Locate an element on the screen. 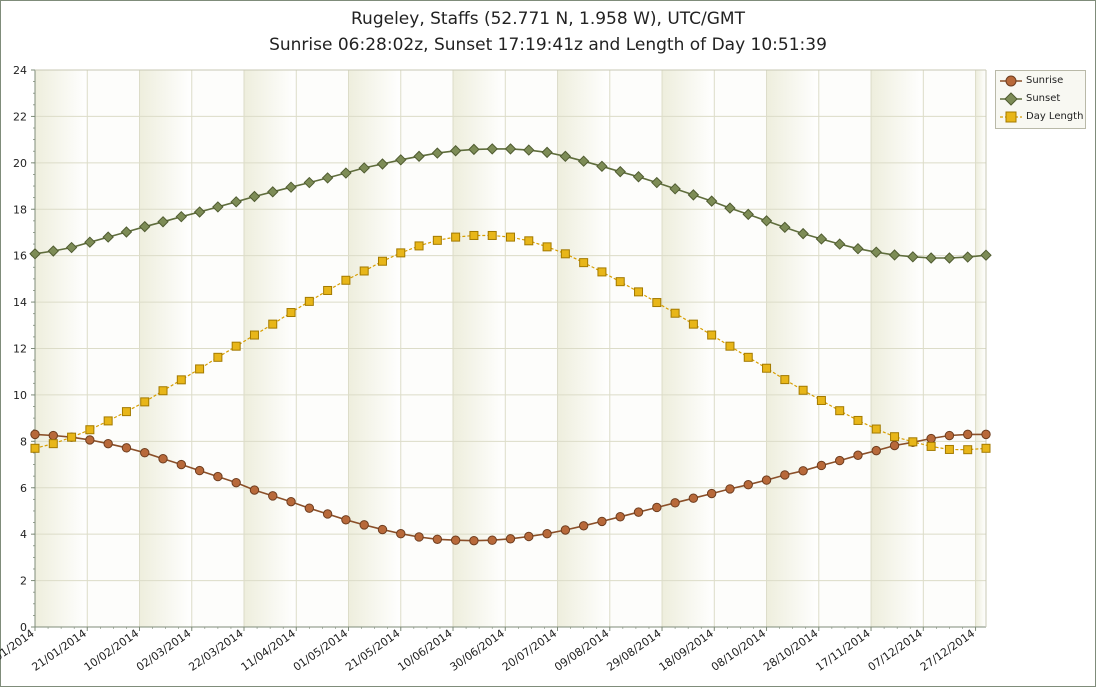 This screenshot has height=687, width=1096. y-tick-label: 18 is located at coordinates (20, 209).